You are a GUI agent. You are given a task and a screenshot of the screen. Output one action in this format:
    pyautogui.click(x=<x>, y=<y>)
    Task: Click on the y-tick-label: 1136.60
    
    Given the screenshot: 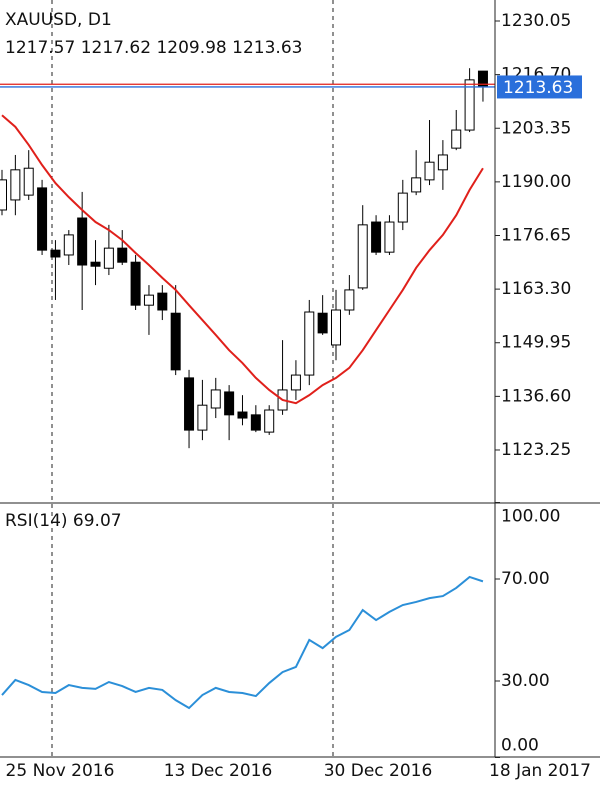 What is the action you would take?
    pyautogui.click(x=536, y=396)
    